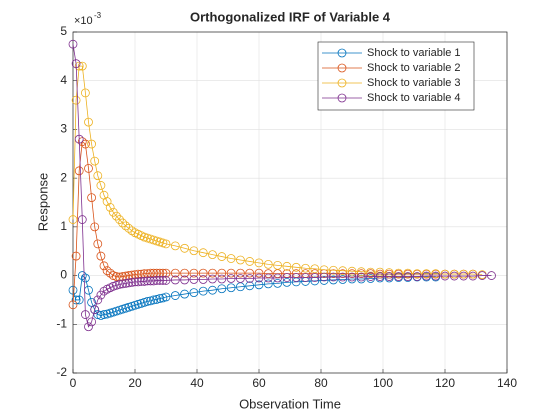 The width and height of the screenshot is (560, 420). Describe the element at coordinates (507, 383) in the screenshot. I see `x-tick-label: 140` at that location.